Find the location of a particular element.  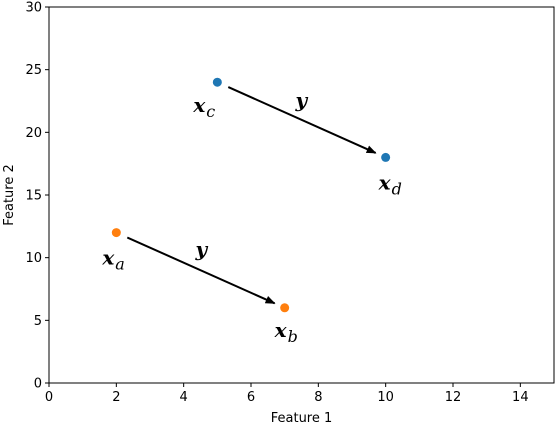

point-label-xc: xc is located at coordinates (203, 107).